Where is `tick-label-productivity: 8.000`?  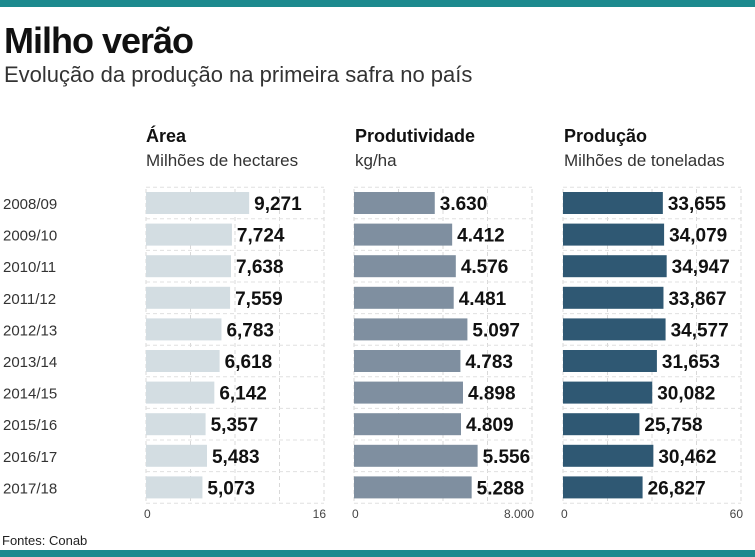 tick-label-productivity: 8.000 is located at coordinates (519, 514).